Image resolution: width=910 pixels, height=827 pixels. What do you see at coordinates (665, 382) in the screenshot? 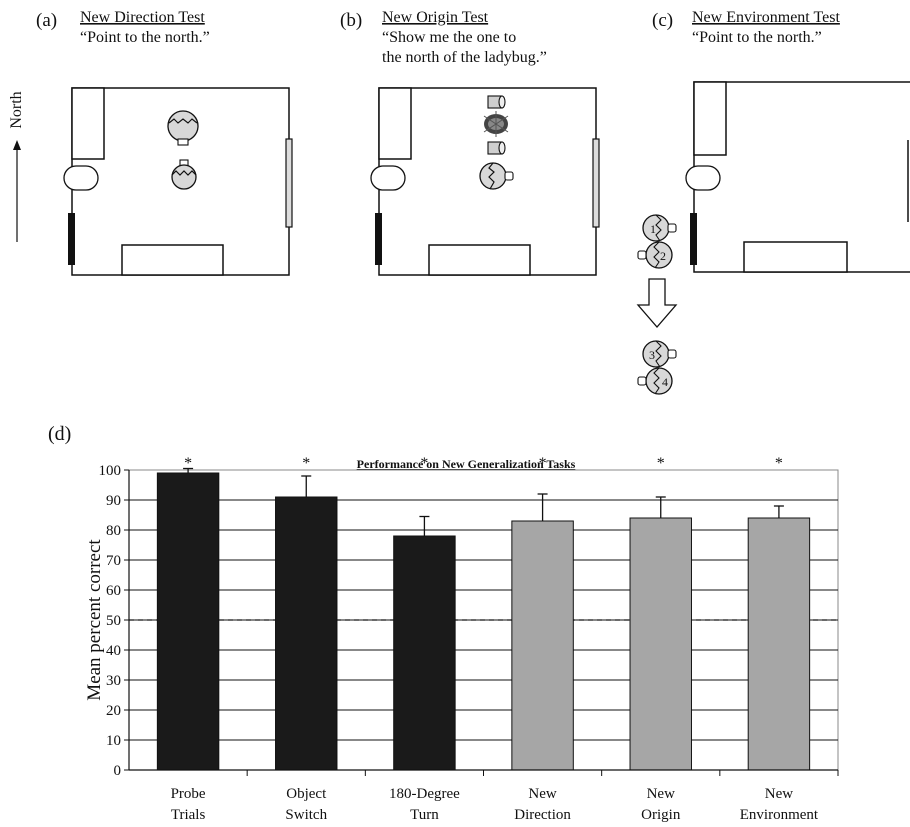
I see `marker-4-label: 4` at bounding box center [665, 382].